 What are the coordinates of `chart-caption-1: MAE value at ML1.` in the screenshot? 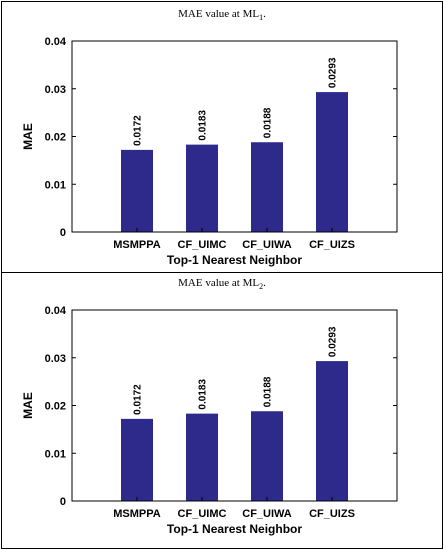 It's located at (222, 15).